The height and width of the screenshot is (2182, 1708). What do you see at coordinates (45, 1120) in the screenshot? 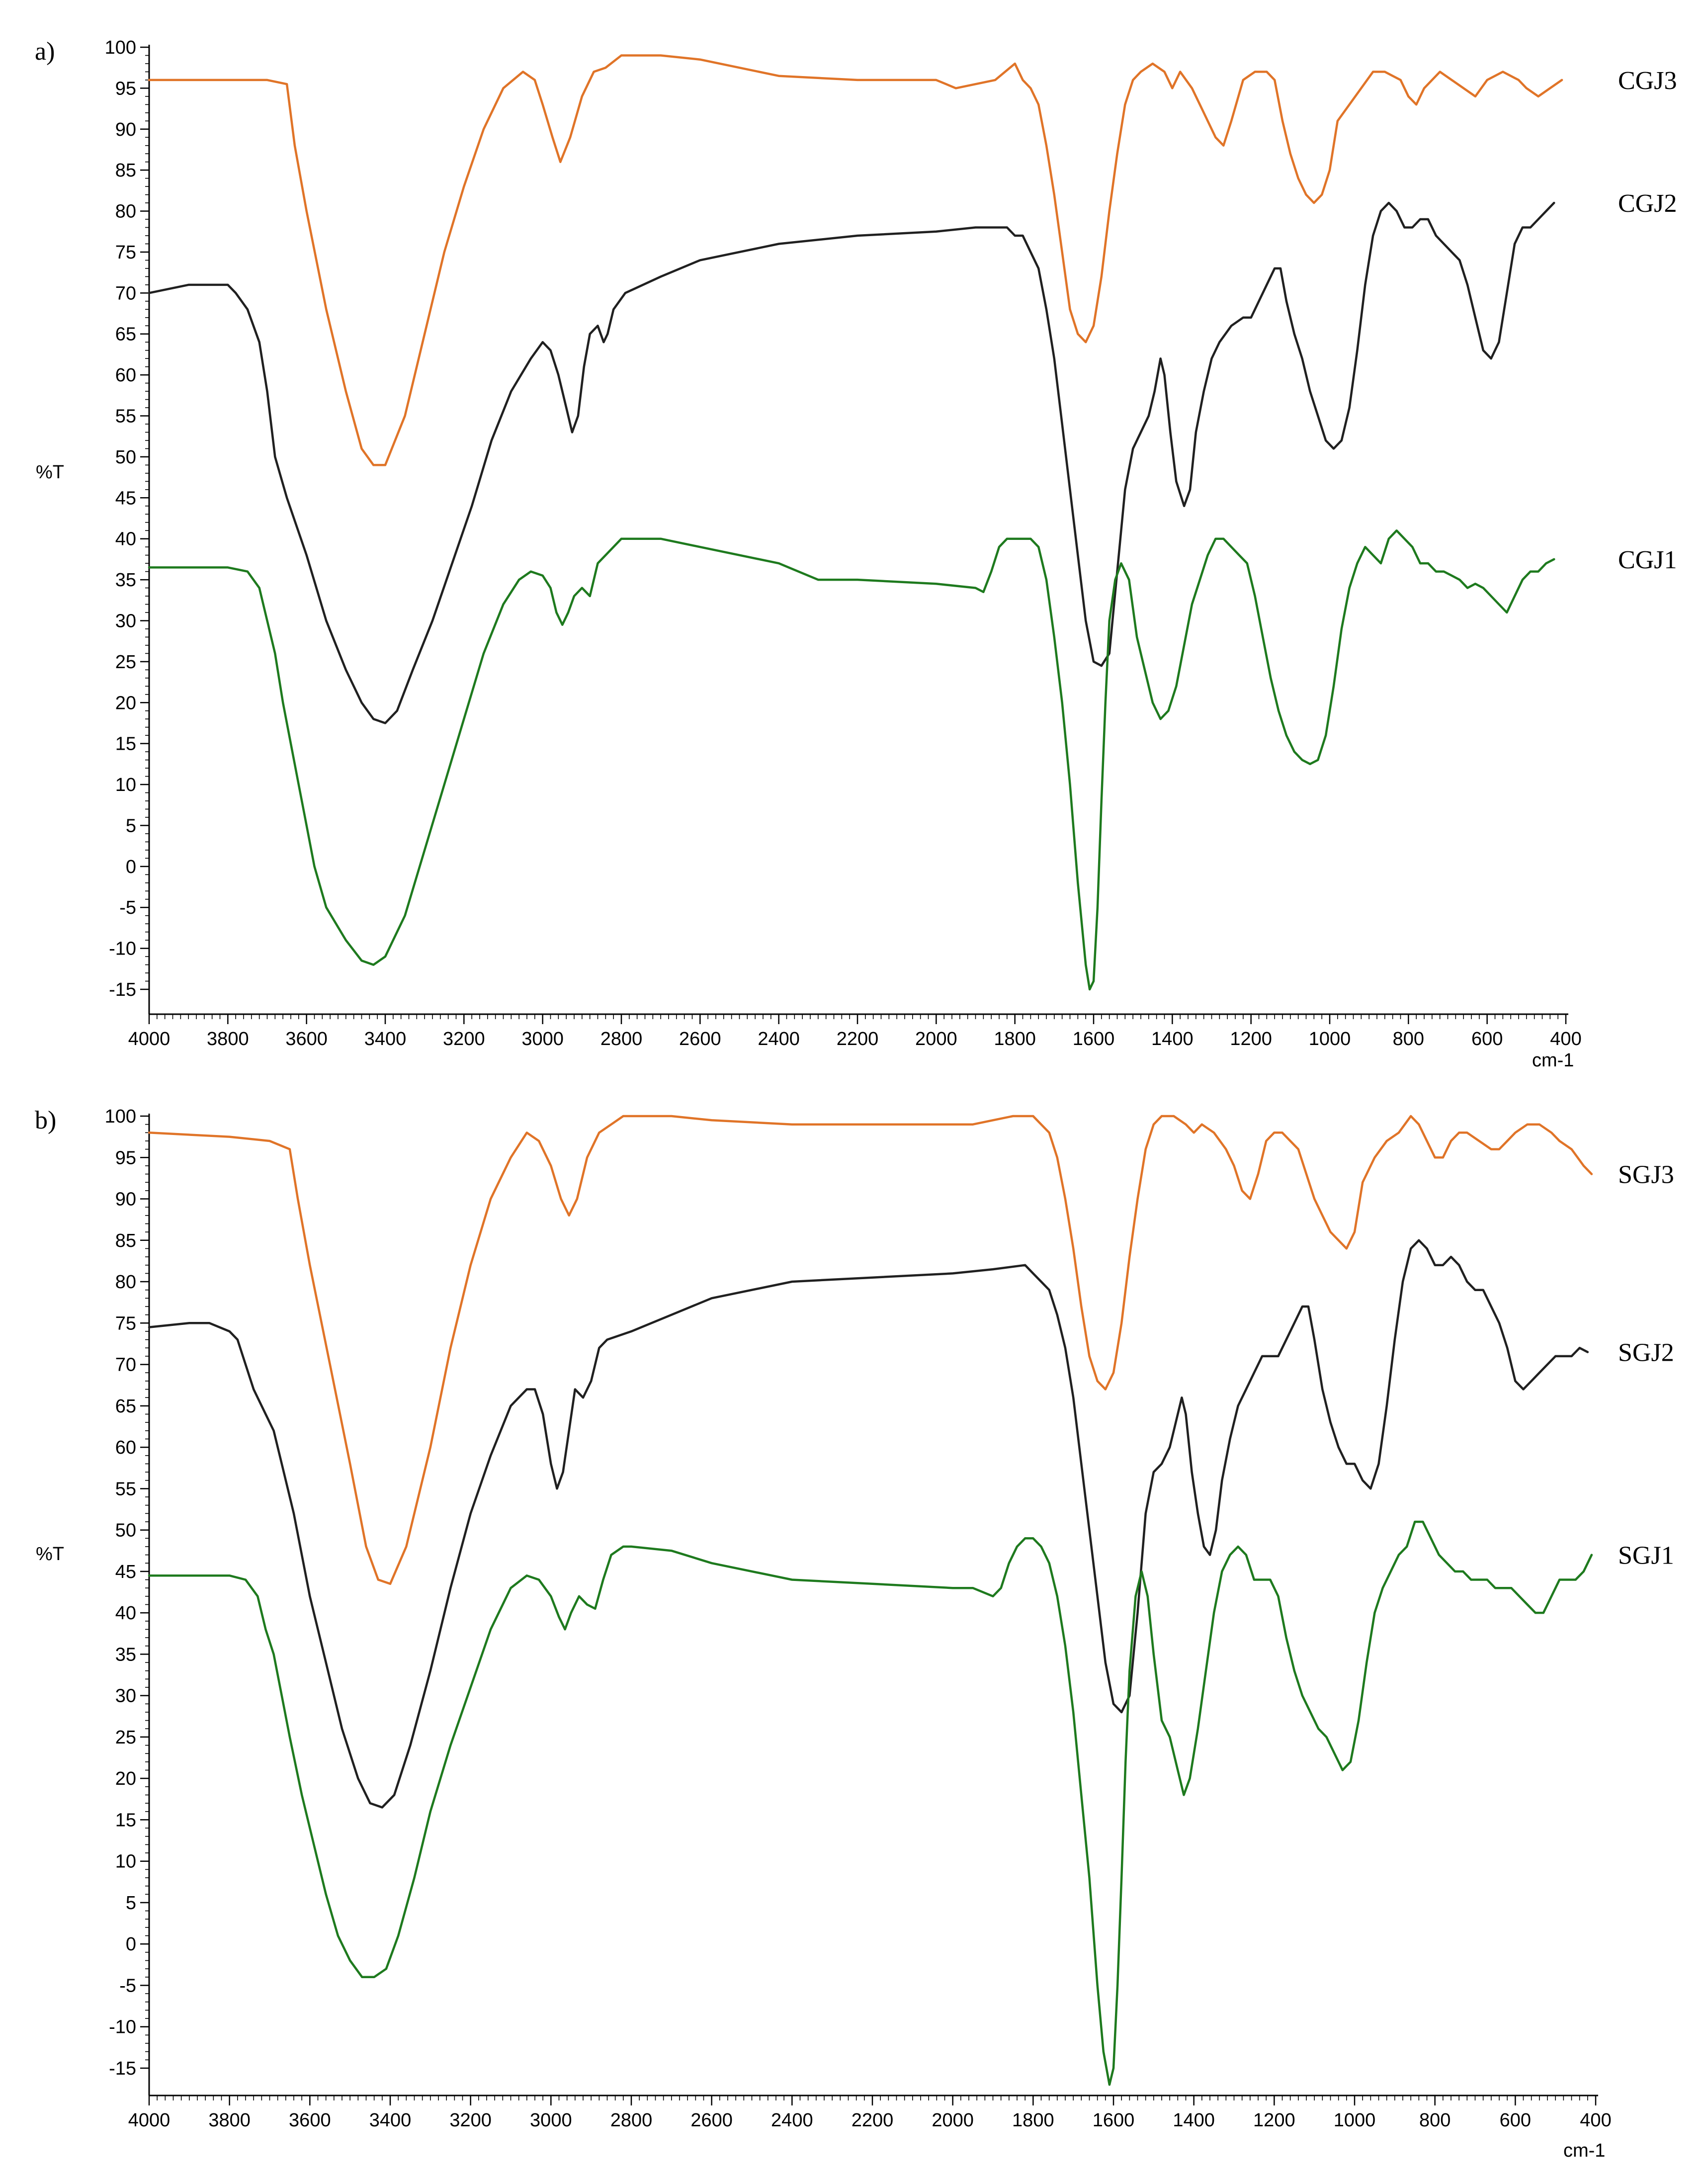
I see `panel-label: b)` at bounding box center [45, 1120].